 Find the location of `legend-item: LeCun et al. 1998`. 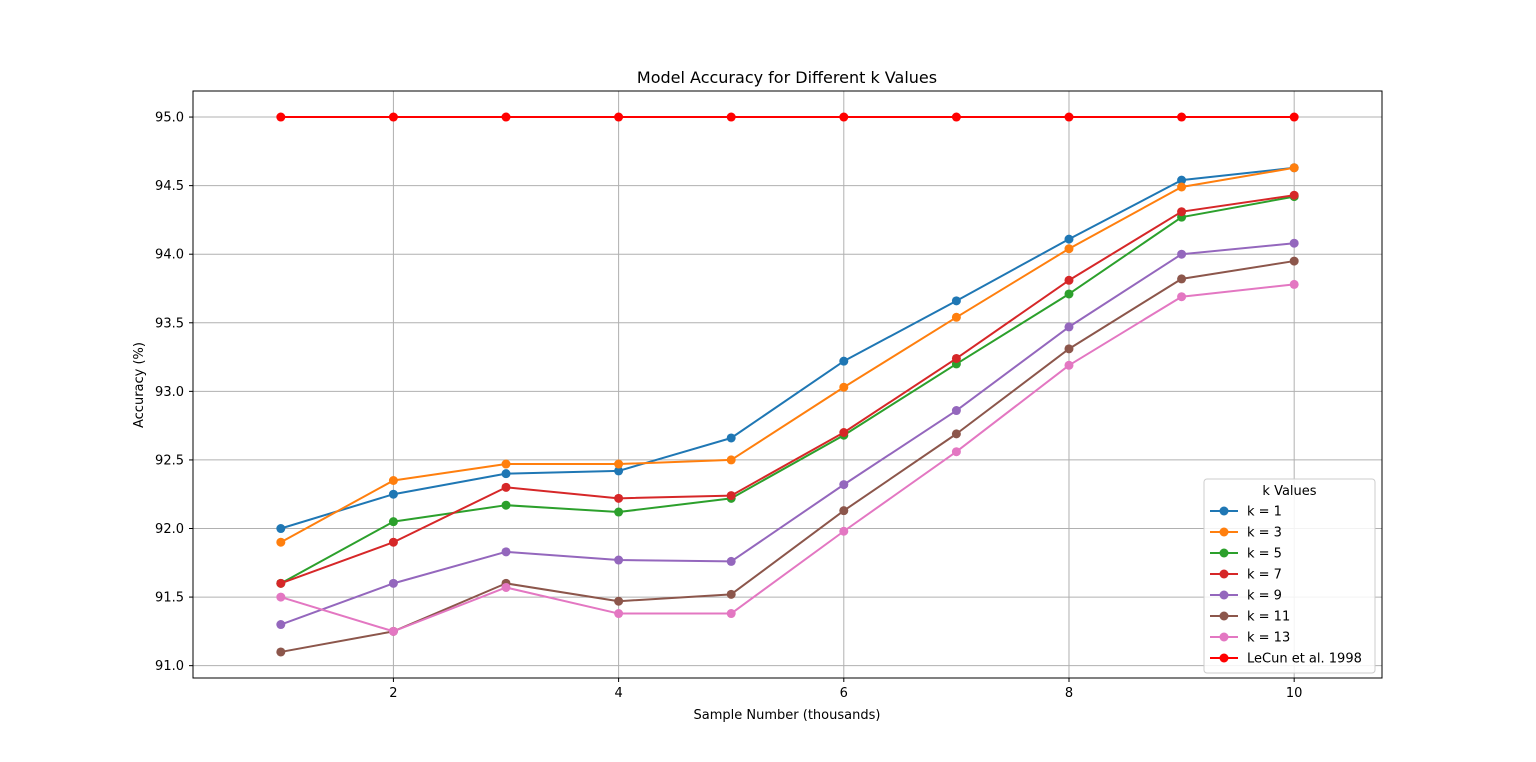

legend-item: LeCun et al. 1998 is located at coordinates (1286, 659).